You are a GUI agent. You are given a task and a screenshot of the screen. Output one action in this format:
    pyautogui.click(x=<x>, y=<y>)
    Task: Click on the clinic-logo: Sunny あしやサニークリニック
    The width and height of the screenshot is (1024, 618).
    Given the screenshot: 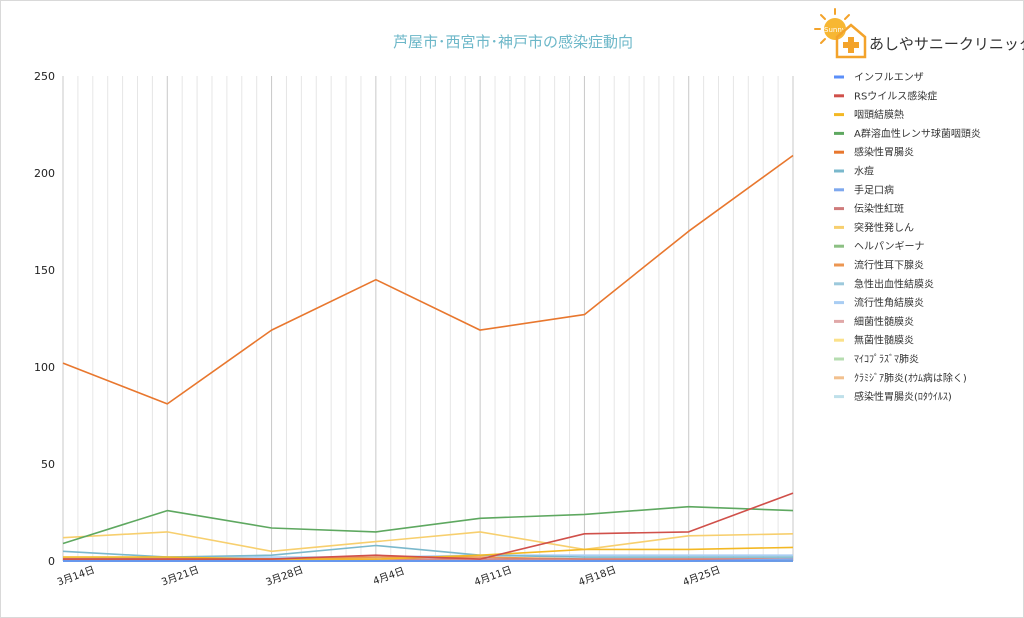 What is the action you would take?
    pyautogui.click(x=918, y=35)
    